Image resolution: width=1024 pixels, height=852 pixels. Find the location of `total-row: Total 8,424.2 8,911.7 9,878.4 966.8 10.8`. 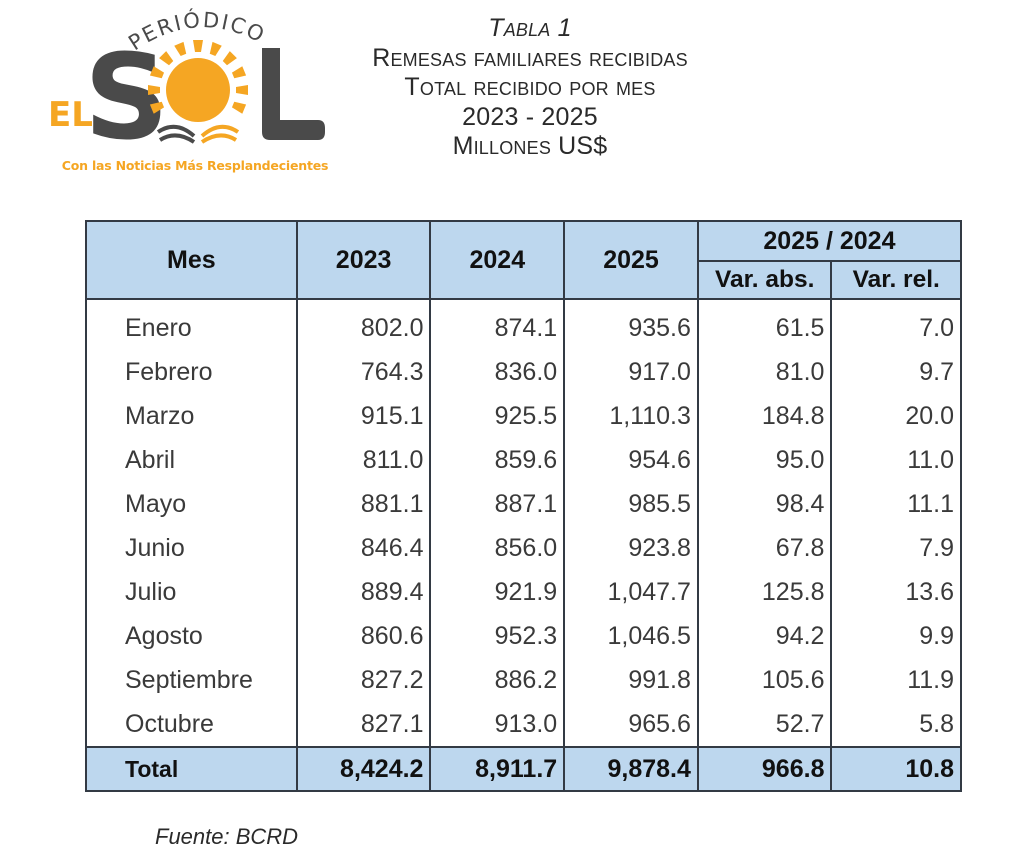

total-row: Total 8,424.2 8,911.7 9,878.4 966.8 10.8 is located at coordinates (523, 769).